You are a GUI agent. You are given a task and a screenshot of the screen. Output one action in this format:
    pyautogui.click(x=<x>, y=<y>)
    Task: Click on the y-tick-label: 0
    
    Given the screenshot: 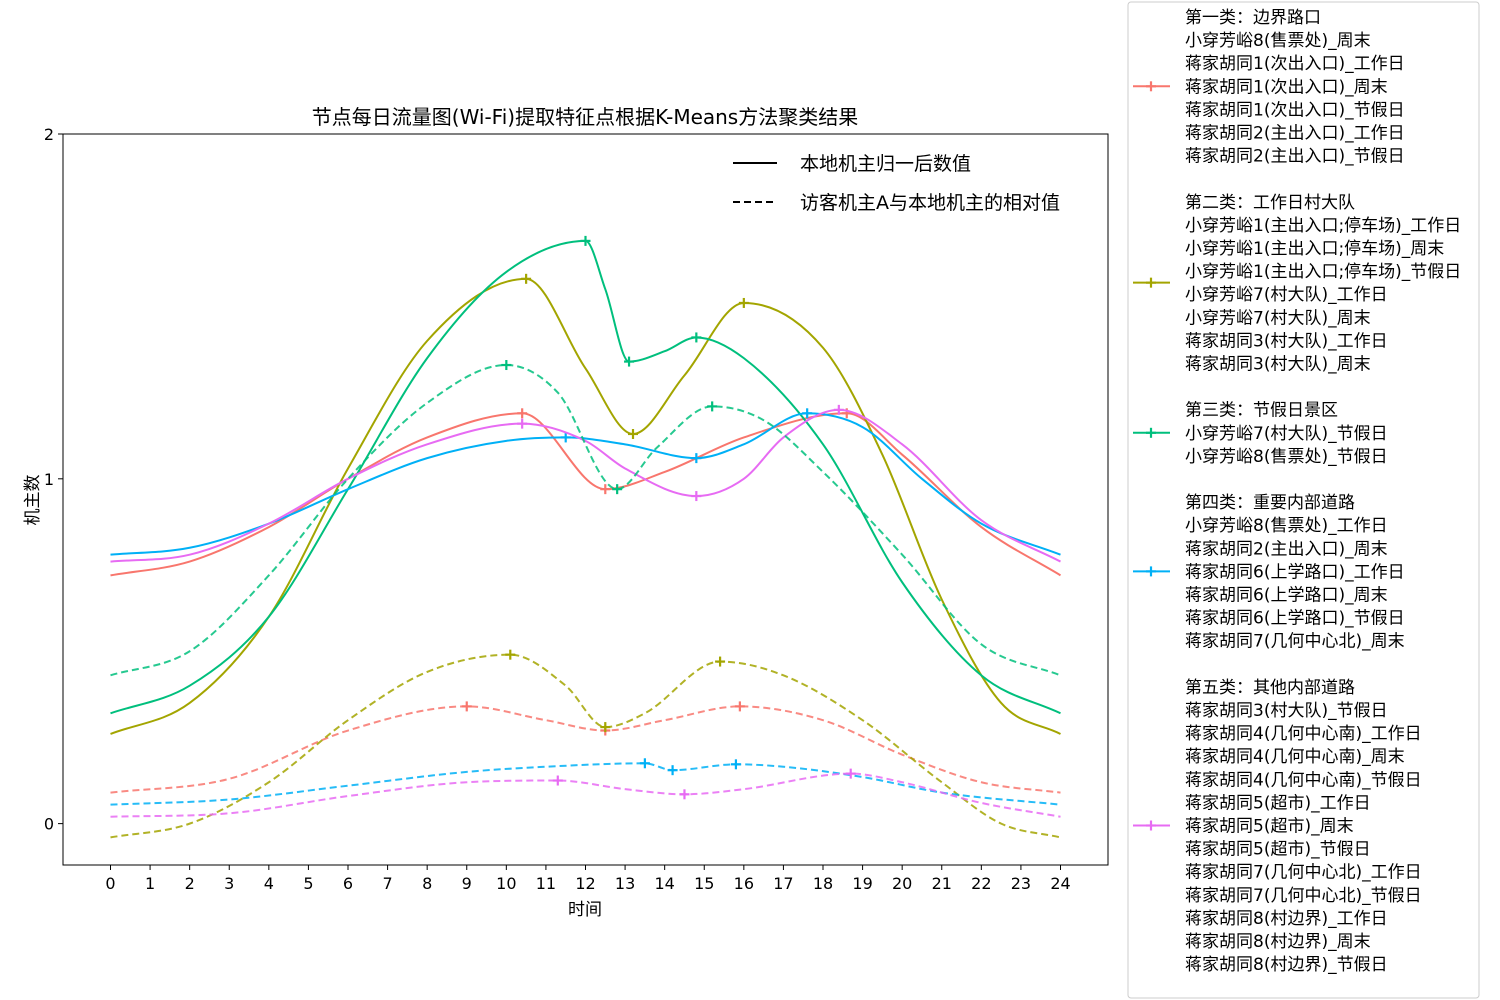 What is the action you would take?
    pyautogui.click(x=49, y=824)
    